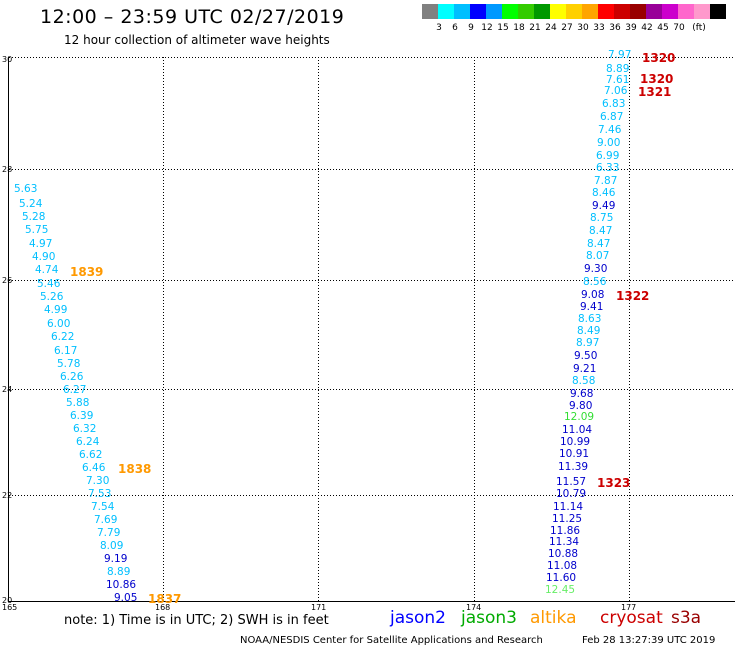 The image size is (740, 650). Describe the element at coordinates (455, 28) in the screenshot. I see `legend-label: 6` at that location.